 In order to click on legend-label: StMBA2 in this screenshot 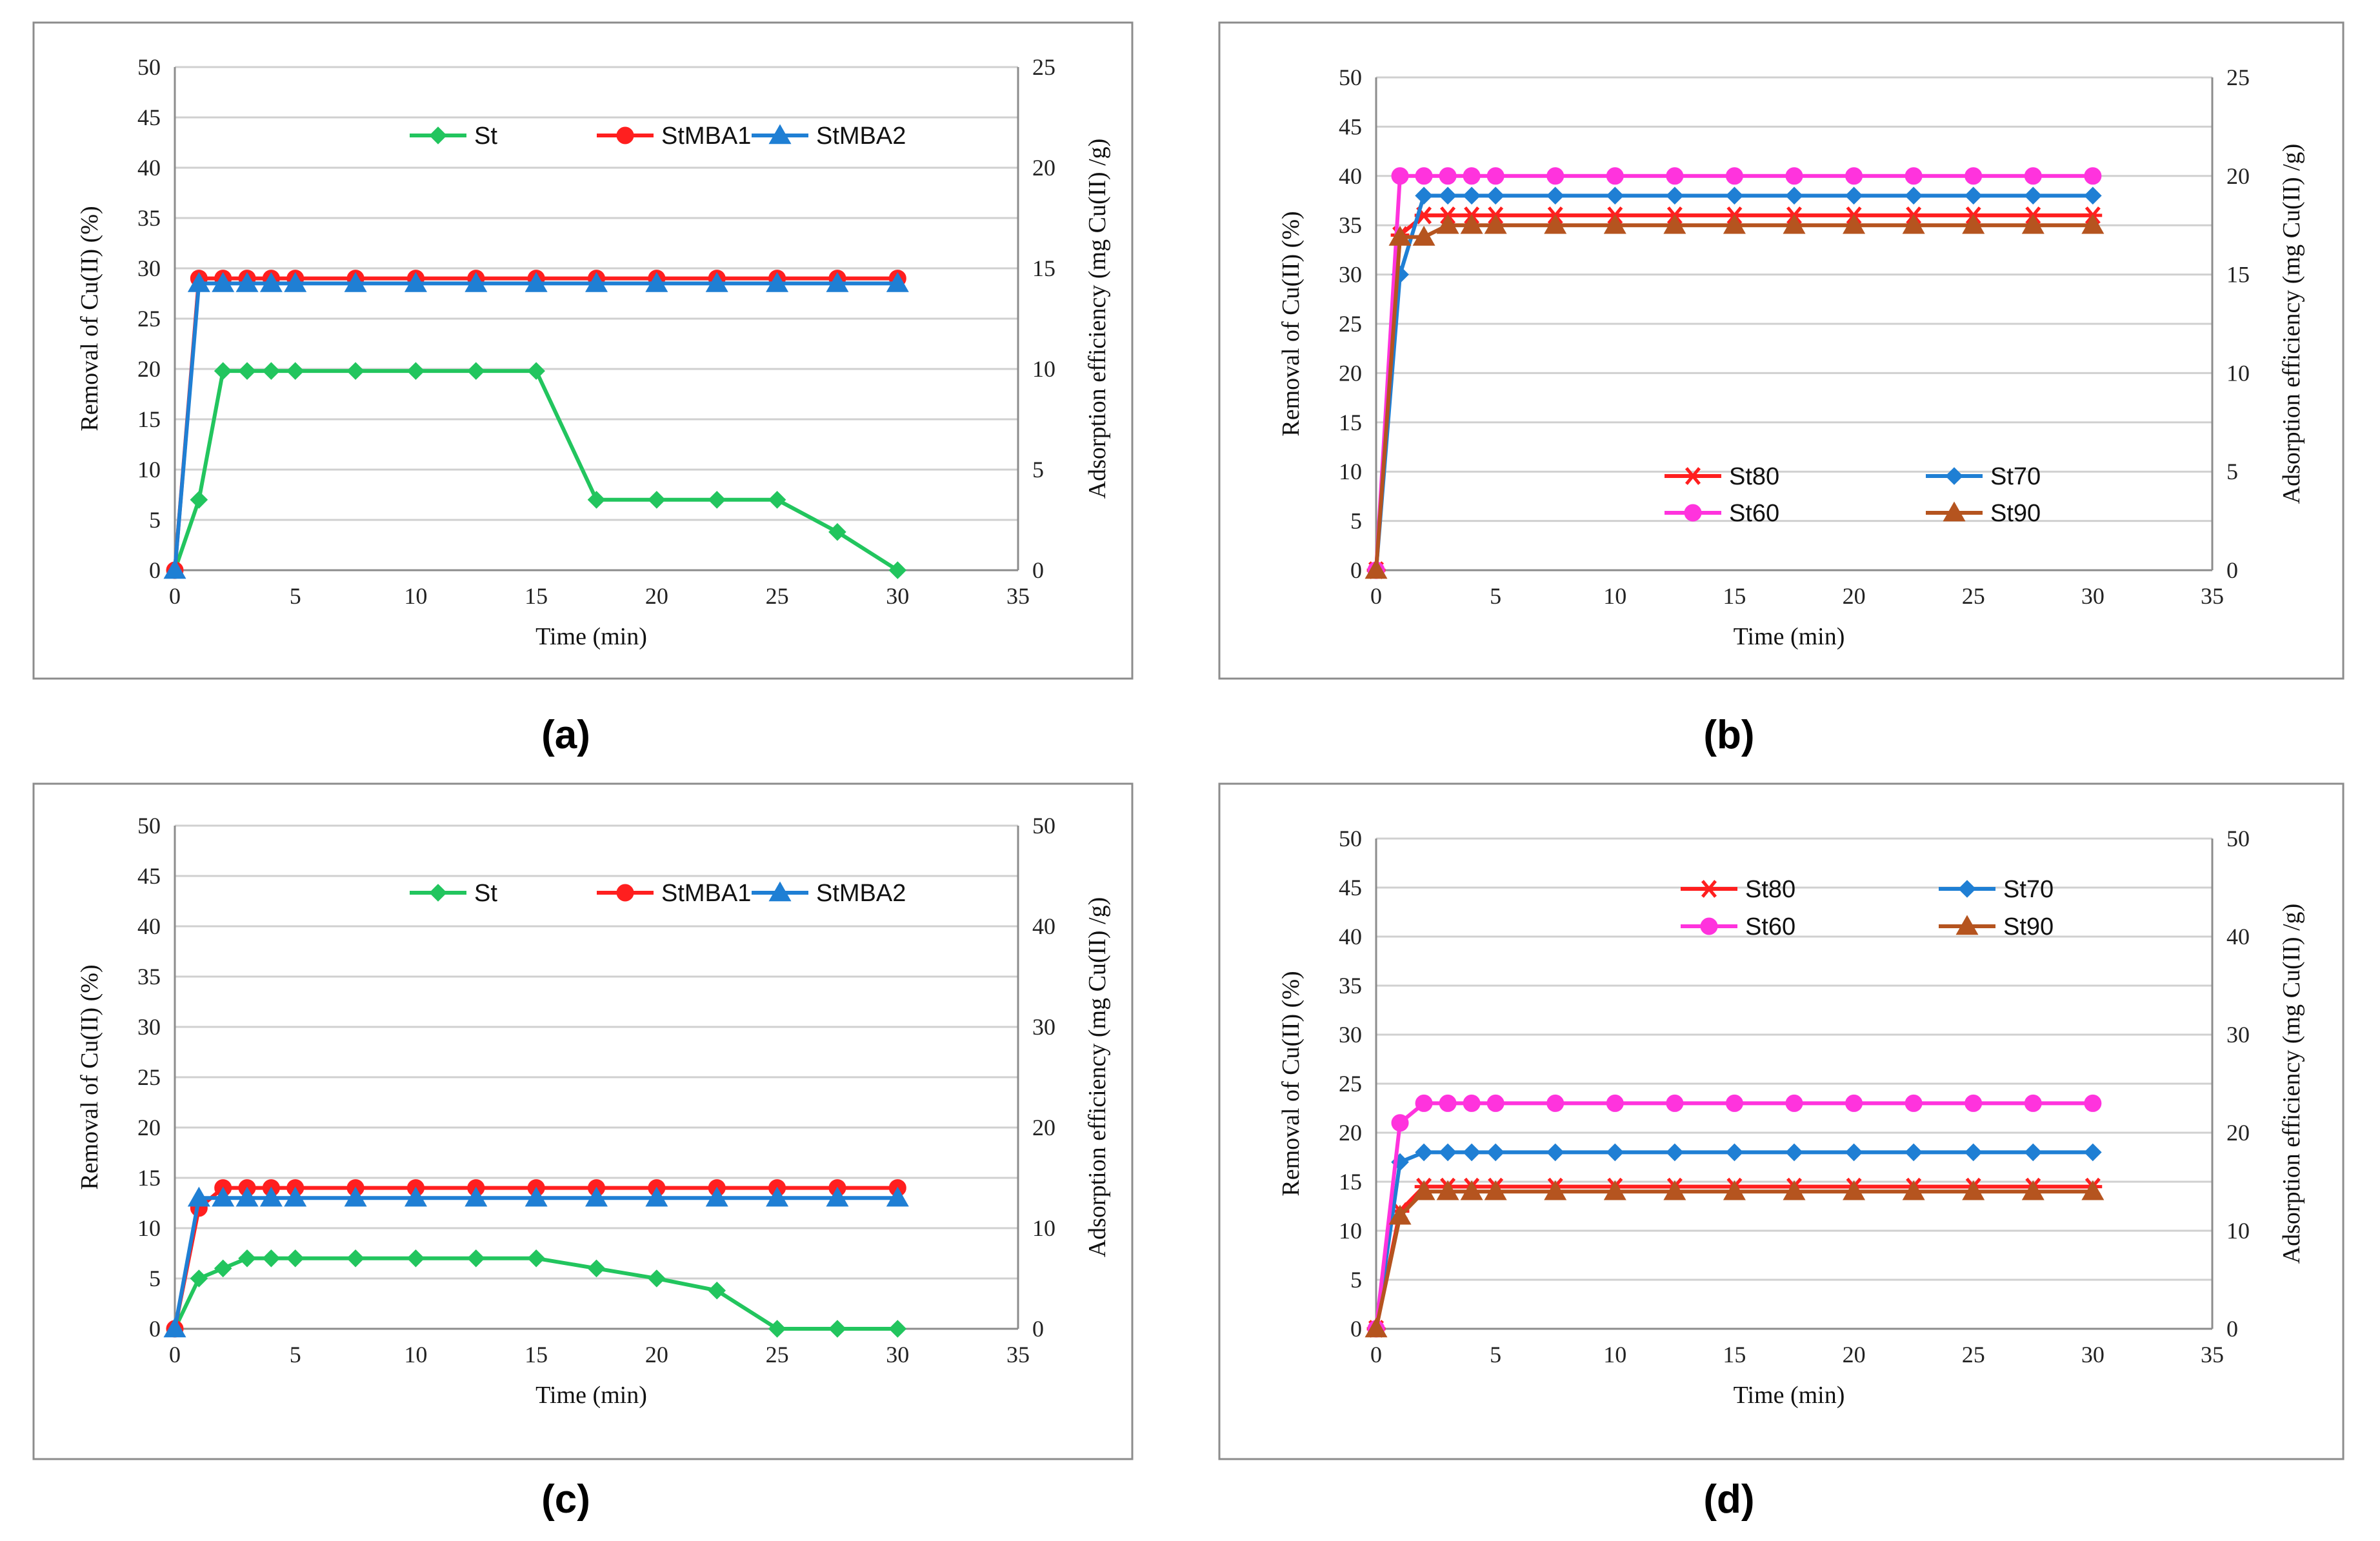, I will do `click(861, 893)`.